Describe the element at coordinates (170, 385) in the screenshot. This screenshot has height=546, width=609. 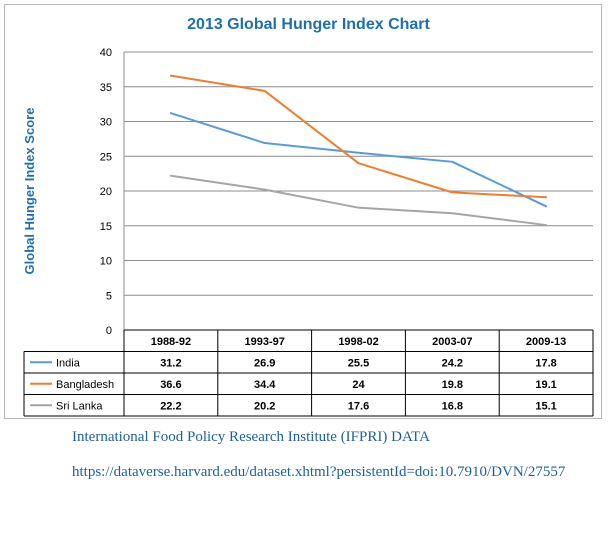
I see `data-label: 36.6` at that location.